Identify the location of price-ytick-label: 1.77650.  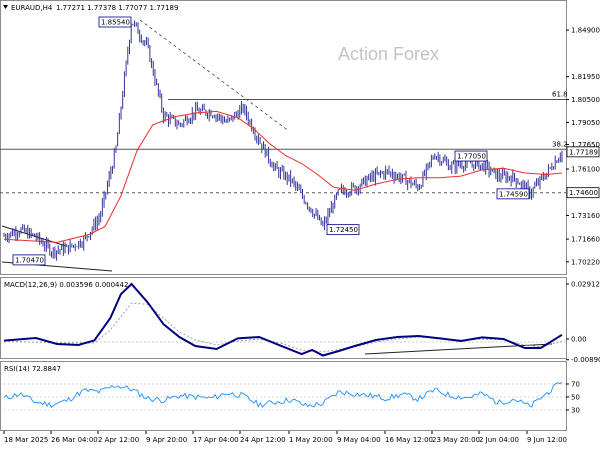
(585, 145).